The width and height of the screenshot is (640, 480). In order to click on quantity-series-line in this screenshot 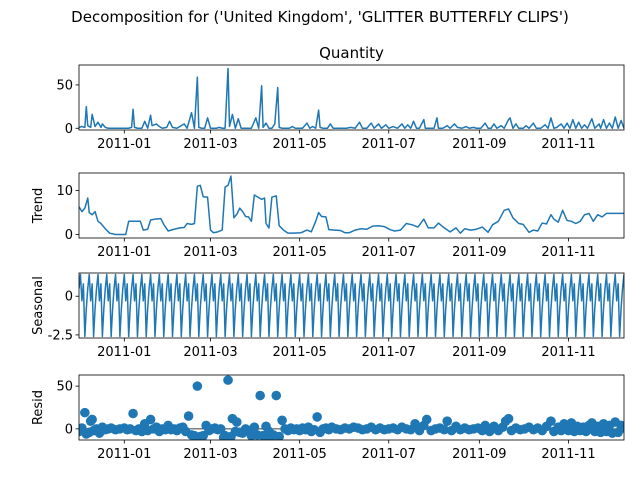, I will do `click(351, 98)`.